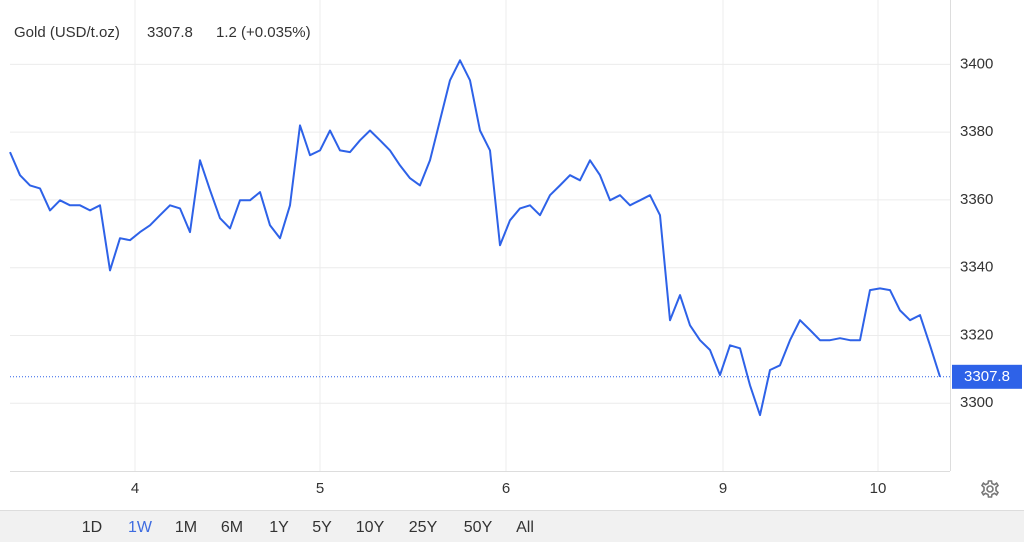 The image size is (1024, 542). I want to click on range-button: 1M, so click(186, 527).